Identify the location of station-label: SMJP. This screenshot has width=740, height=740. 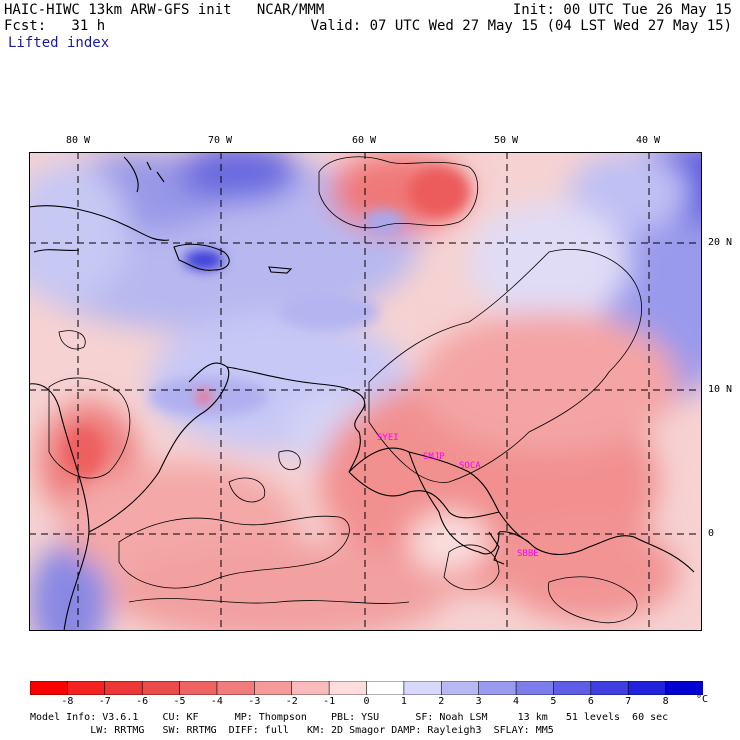
(434, 457).